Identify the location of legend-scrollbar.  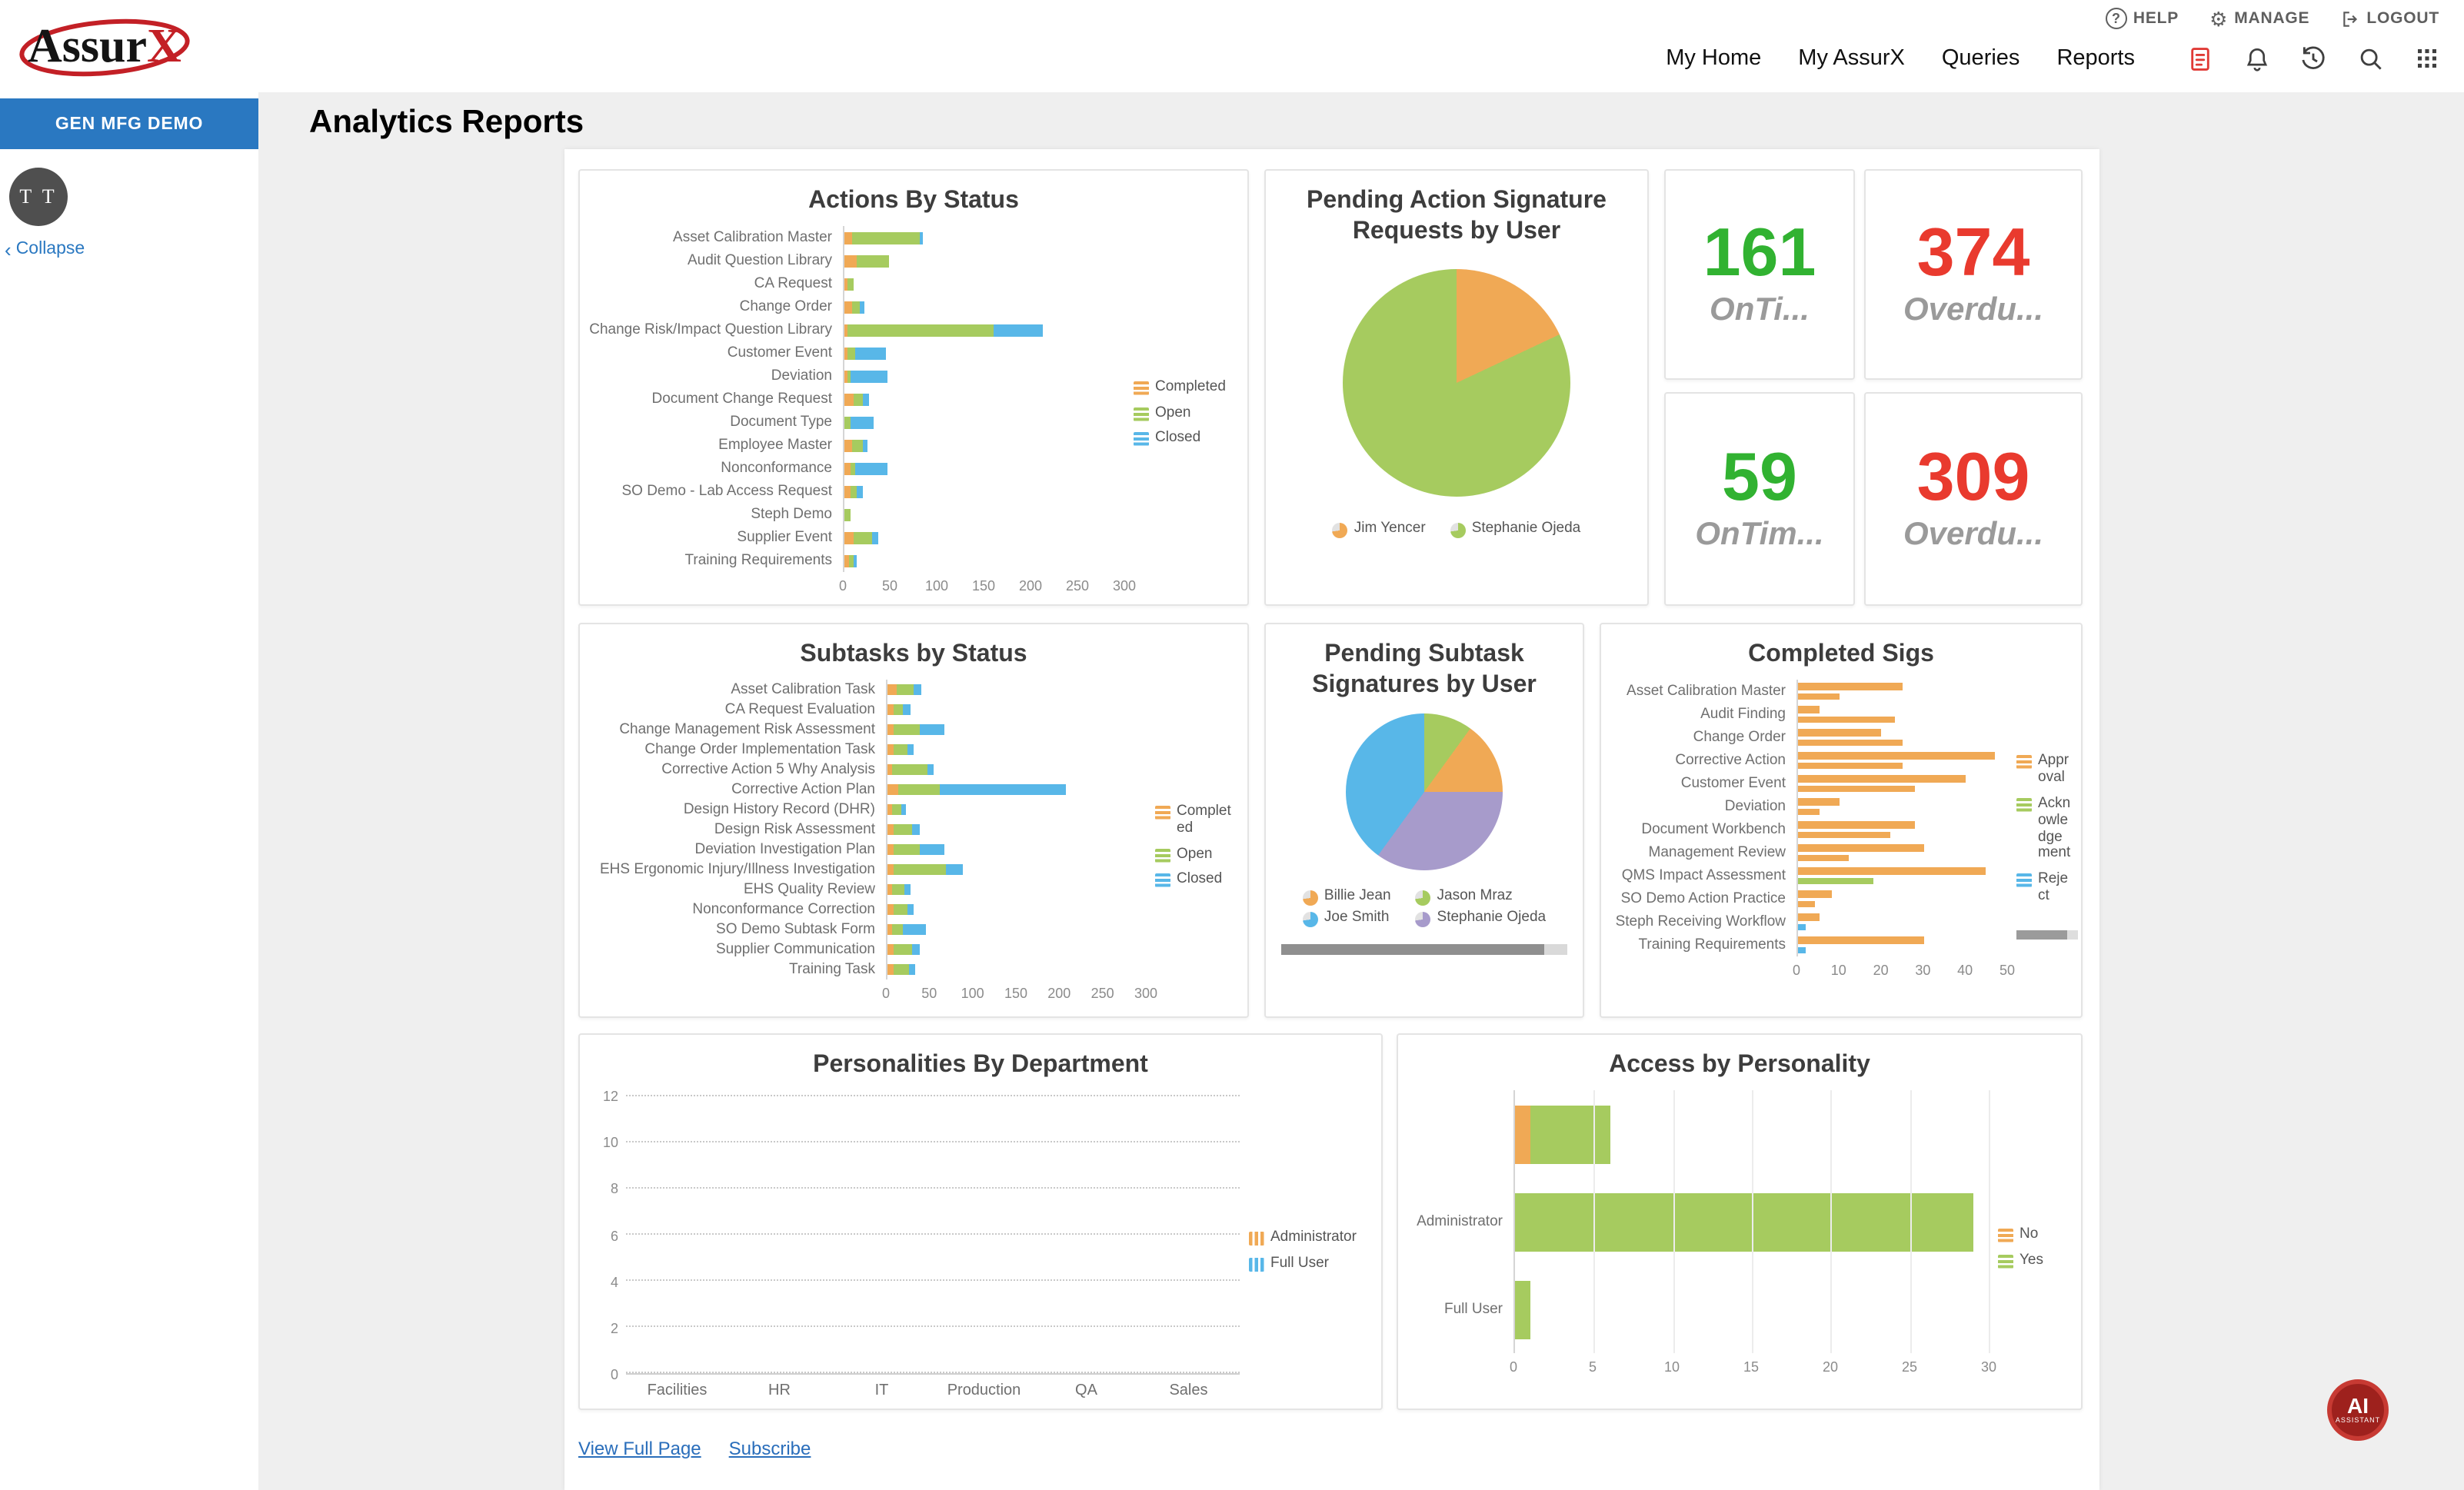
(2047, 935).